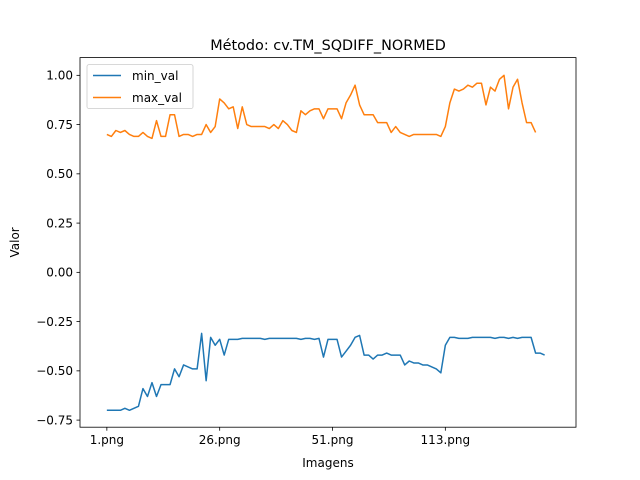  I want to click on x-tick-label: 1.png, so click(107, 440).